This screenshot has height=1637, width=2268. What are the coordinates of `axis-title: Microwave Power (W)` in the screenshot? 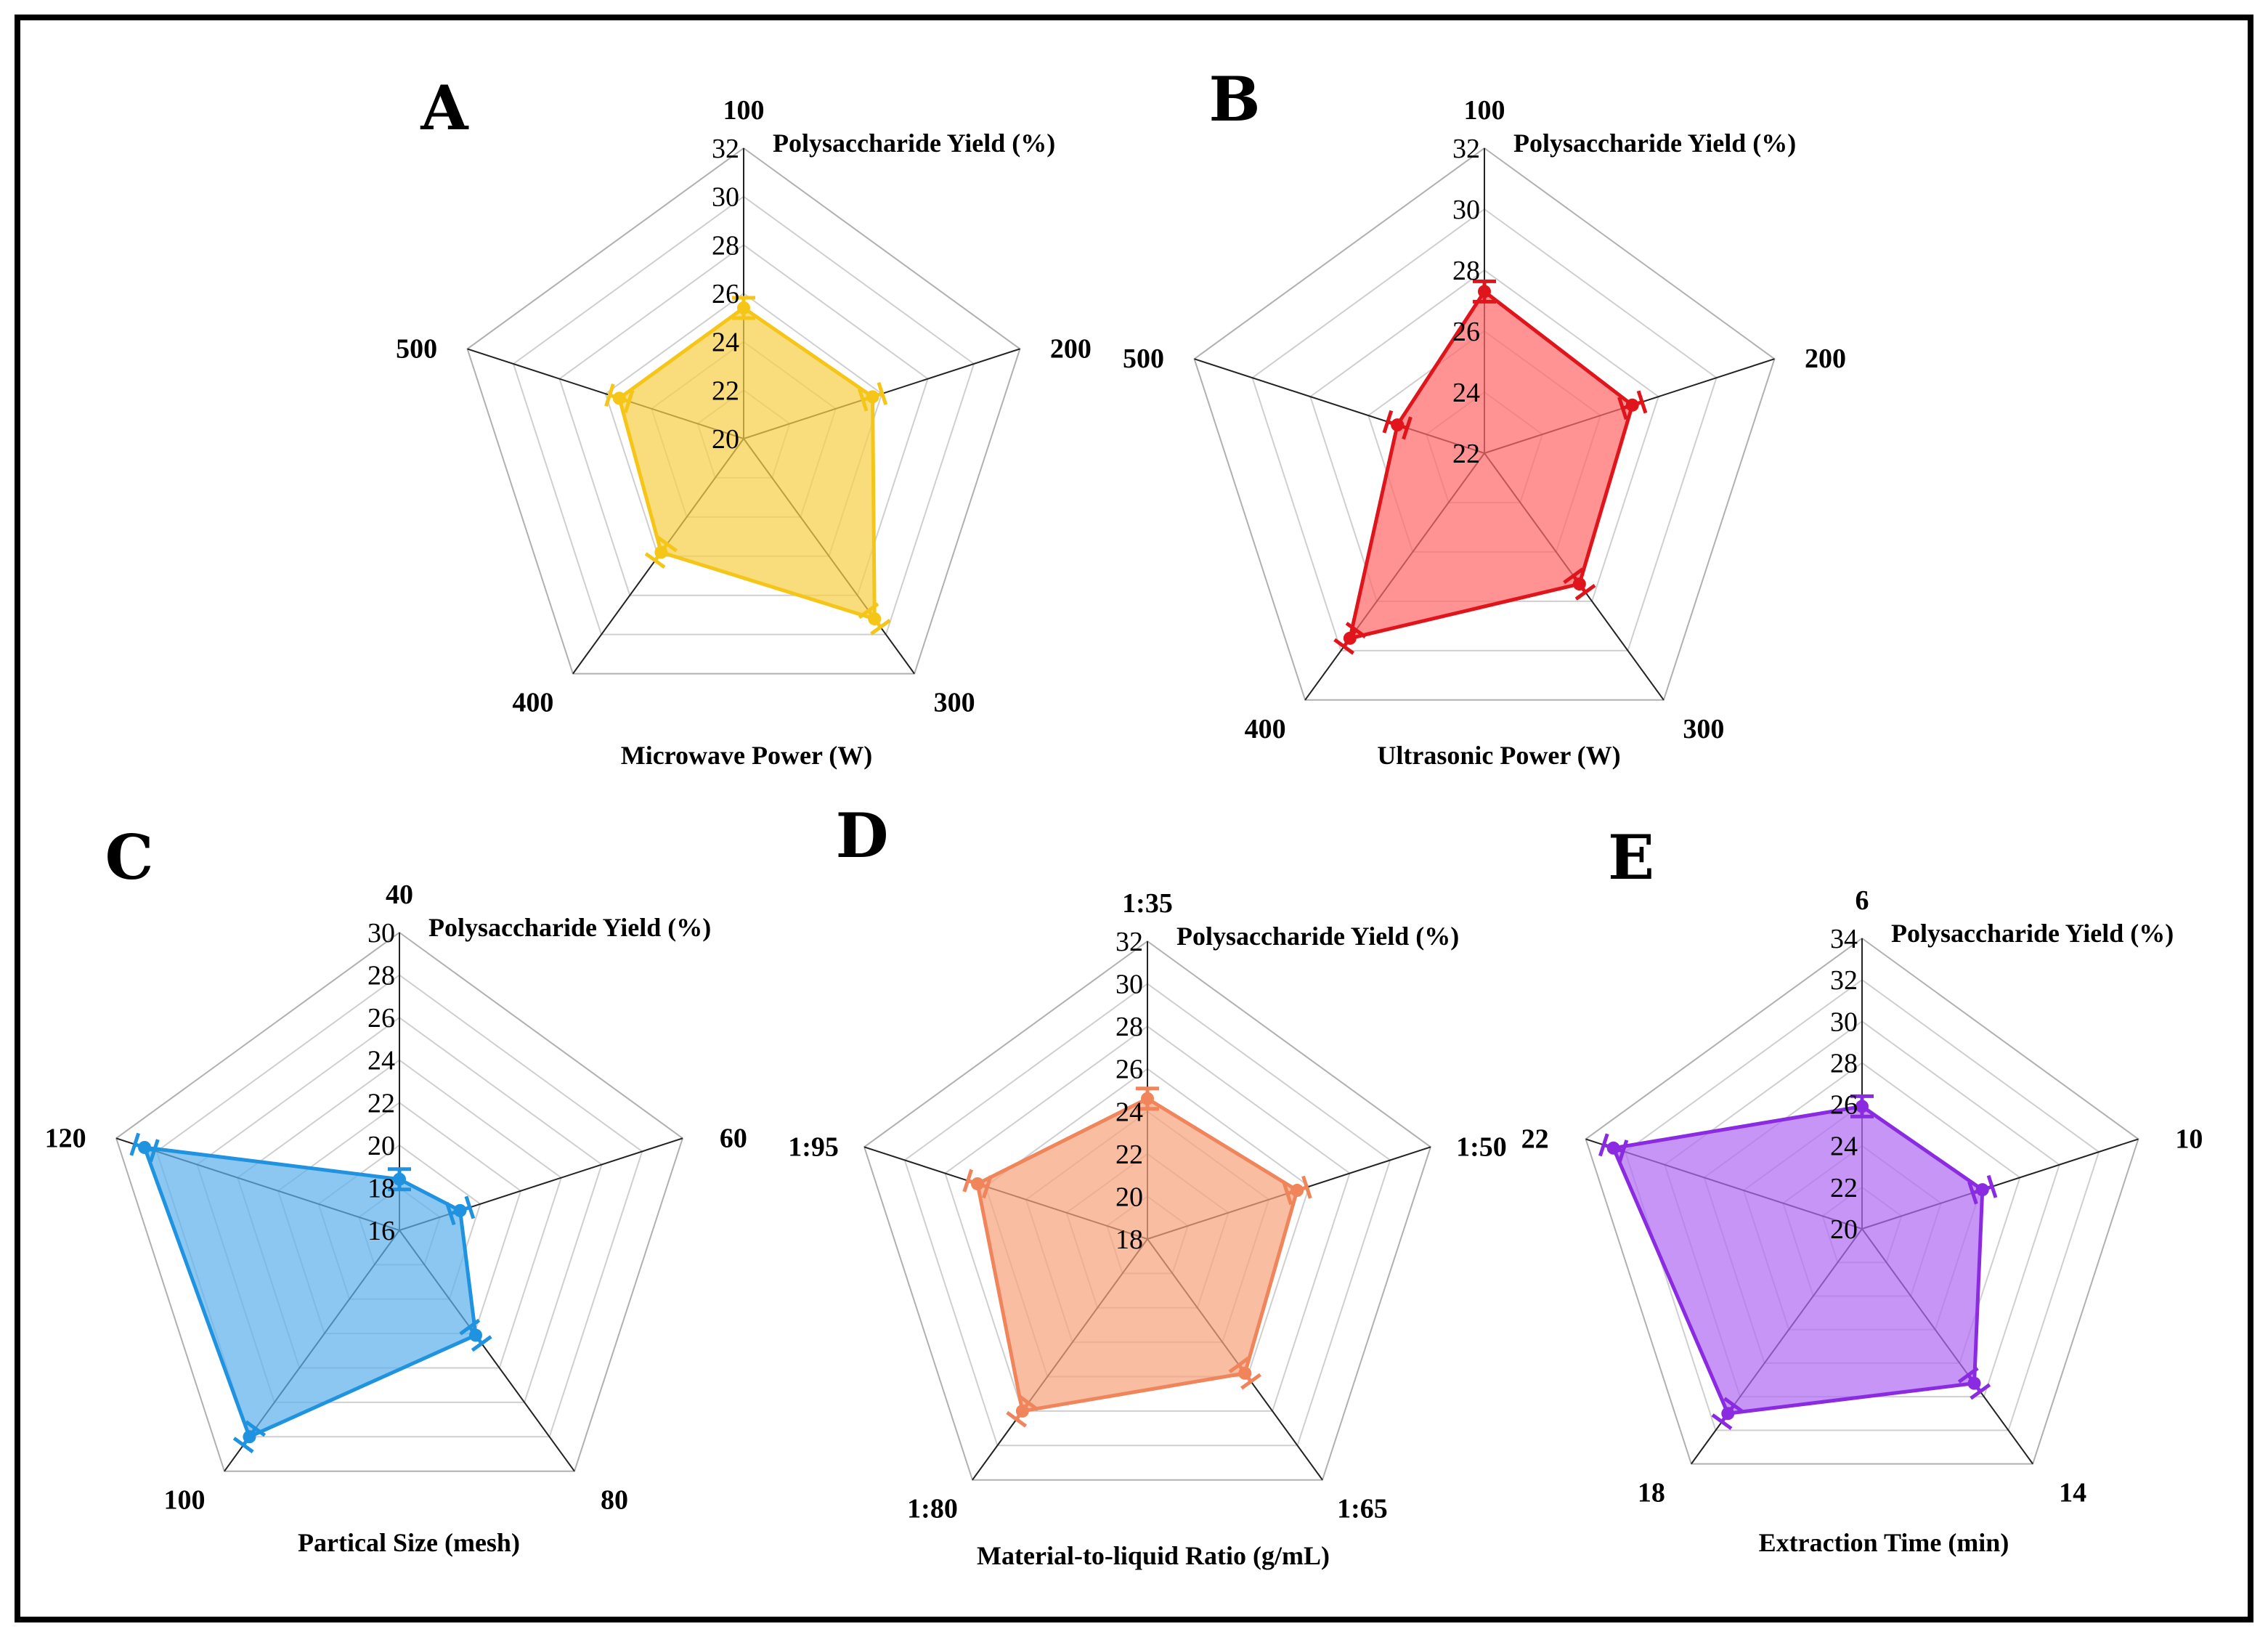 It's located at (747, 755).